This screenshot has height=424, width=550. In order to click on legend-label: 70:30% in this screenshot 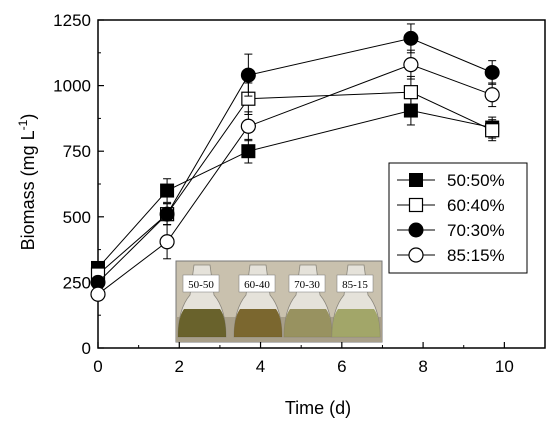, I will do `click(476, 230)`.